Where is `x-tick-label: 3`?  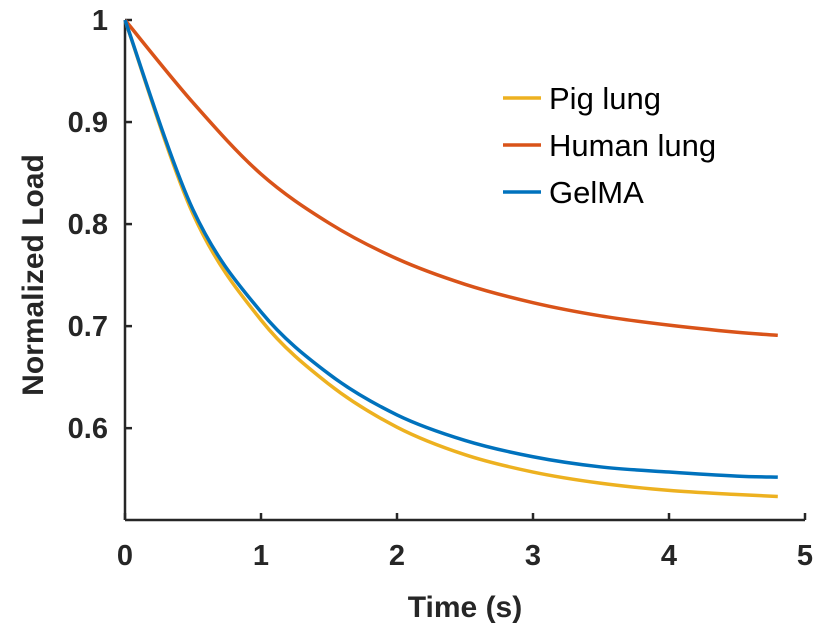 x-tick-label: 3 is located at coordinates (533, 556).